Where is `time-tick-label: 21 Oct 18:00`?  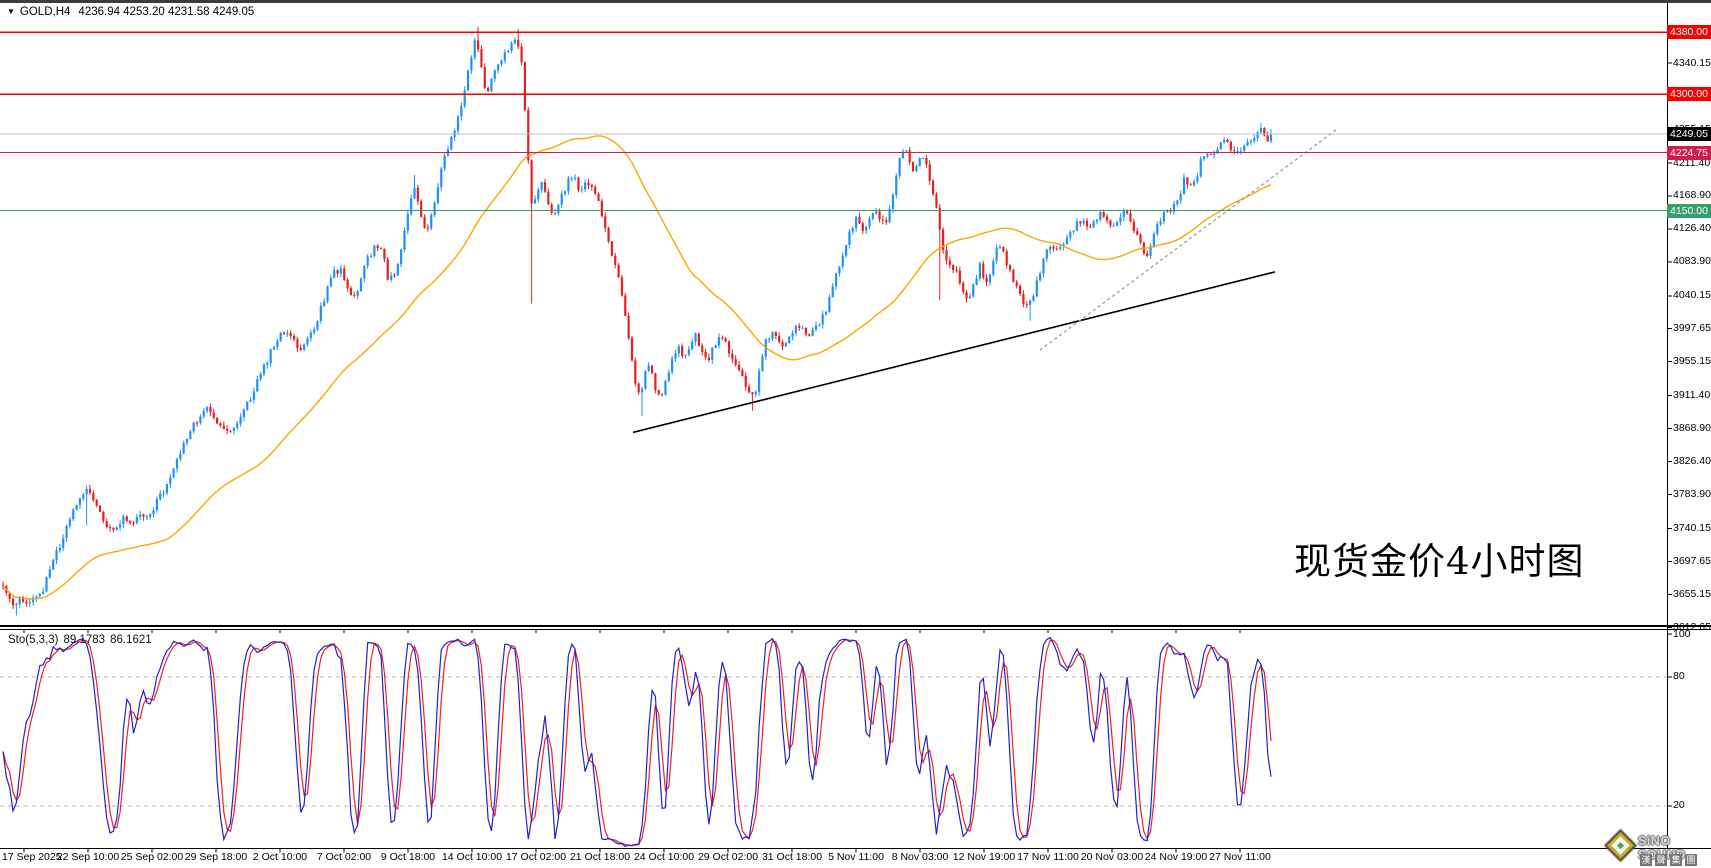 time-tick-label: 21 Oct 18:00 is located at coordinates (600, 857).